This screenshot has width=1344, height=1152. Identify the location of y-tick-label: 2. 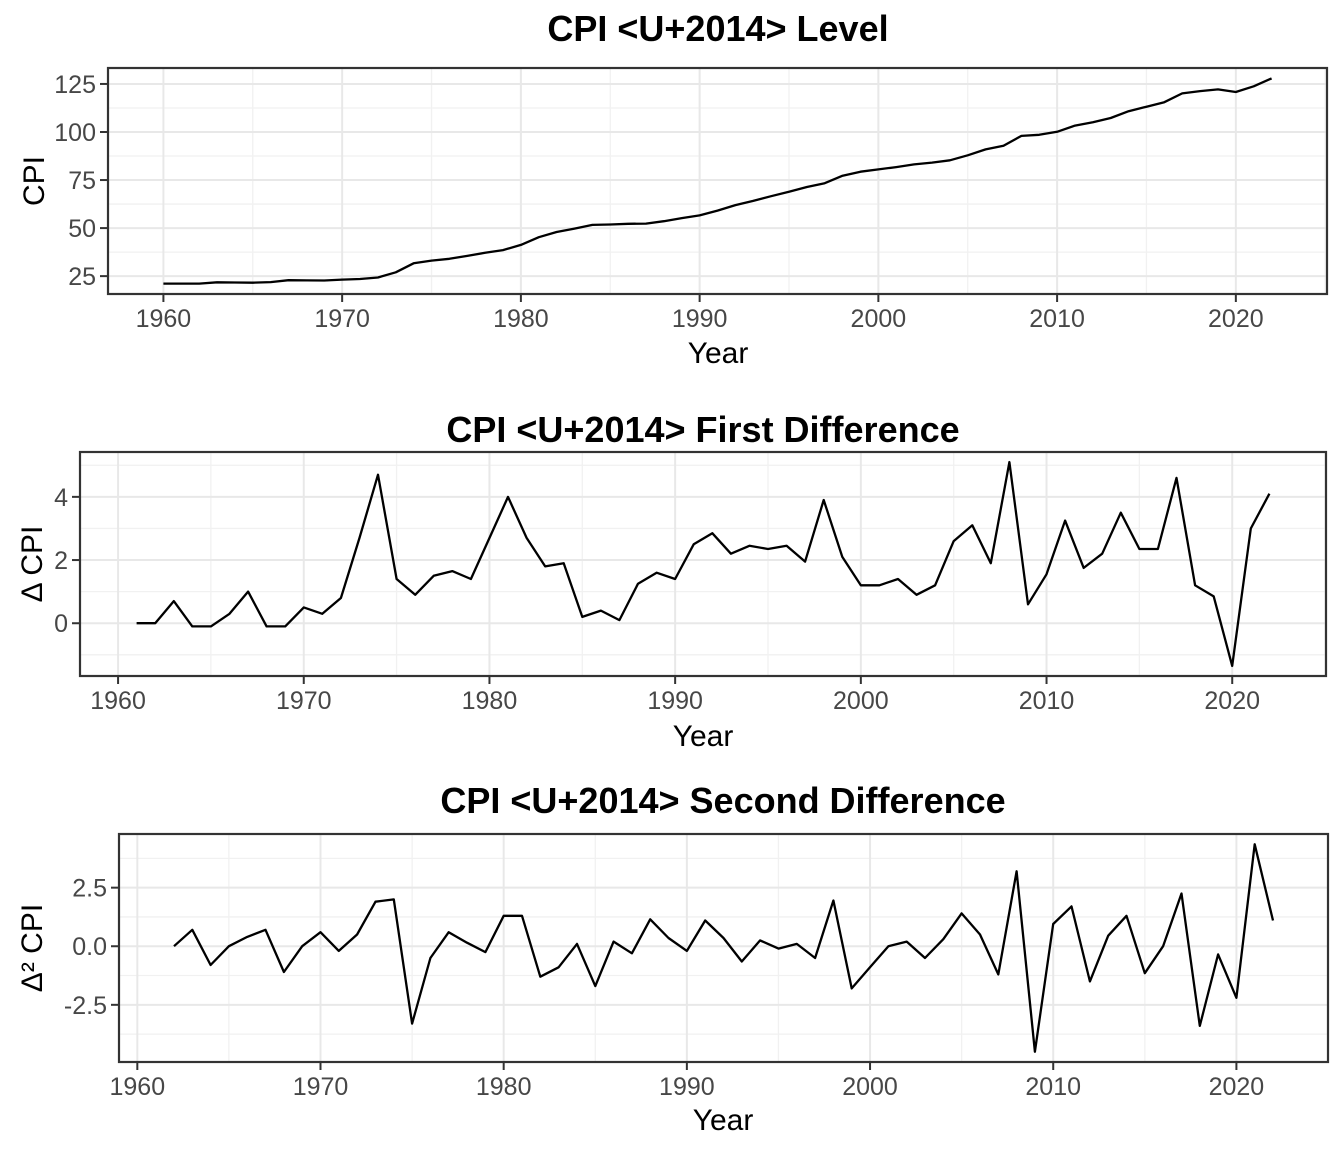
(61, 561).